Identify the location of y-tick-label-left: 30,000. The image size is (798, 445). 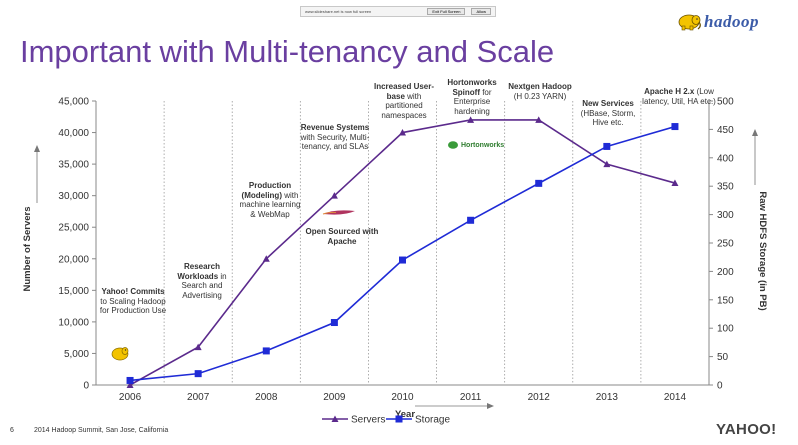
(73, 196).